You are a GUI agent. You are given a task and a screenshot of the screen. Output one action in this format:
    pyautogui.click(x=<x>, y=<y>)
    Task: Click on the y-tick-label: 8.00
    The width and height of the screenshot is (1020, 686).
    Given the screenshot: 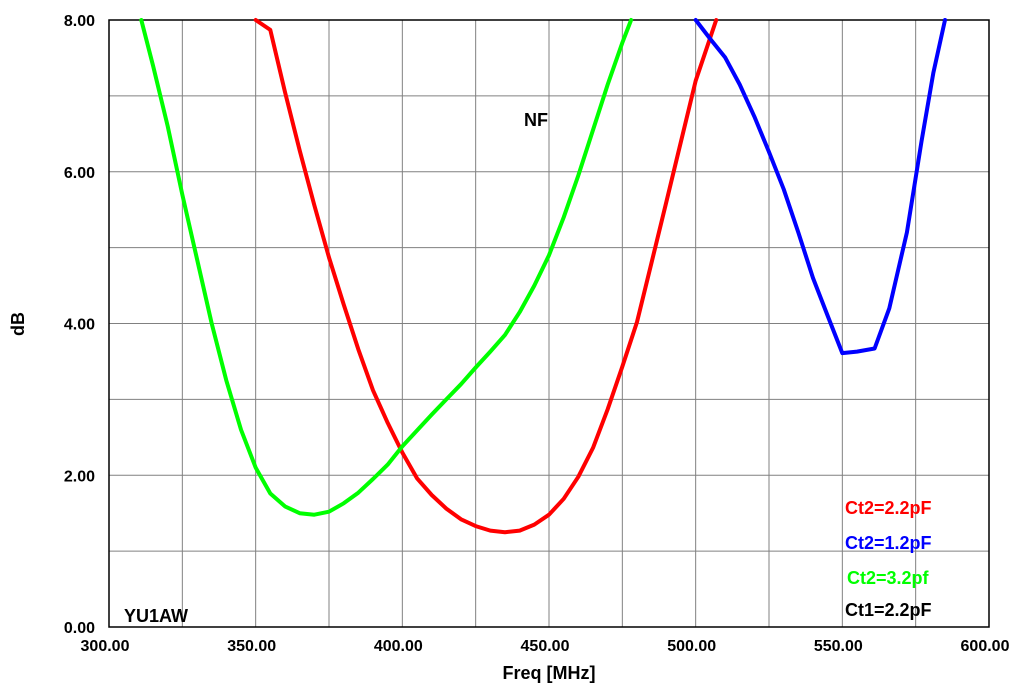 What is the action you would take?
    pyautogui.click(x=79, y=21)
    